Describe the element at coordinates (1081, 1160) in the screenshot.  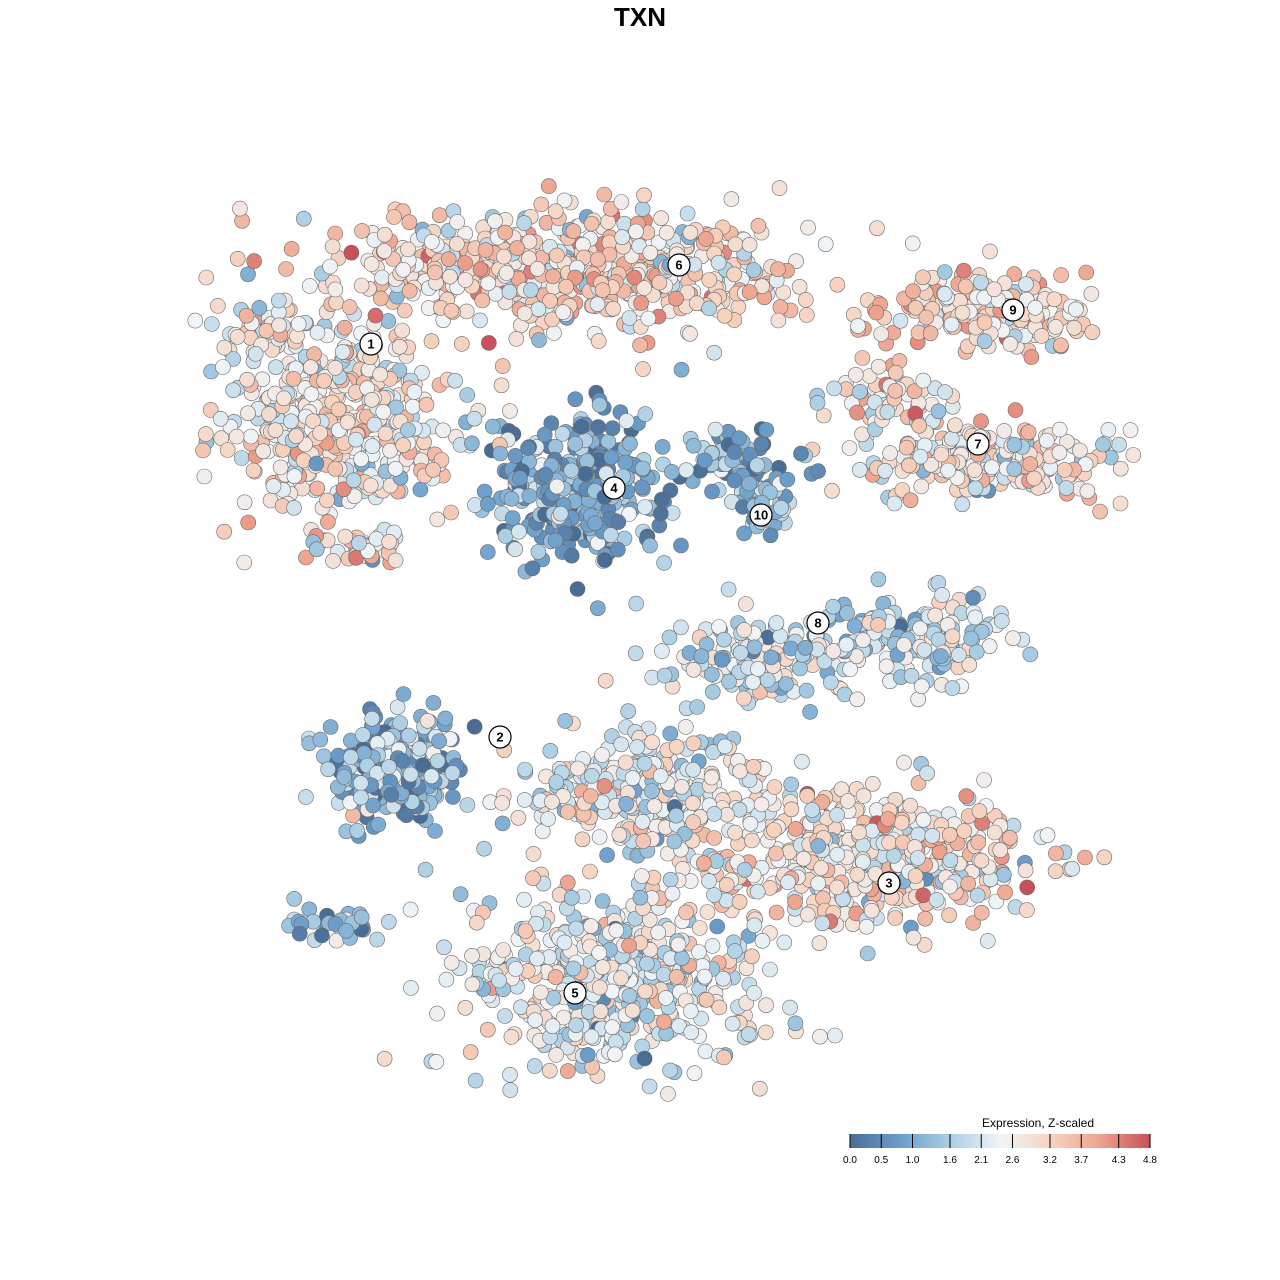
I see `legend-tick-label: 3.7` at that location.